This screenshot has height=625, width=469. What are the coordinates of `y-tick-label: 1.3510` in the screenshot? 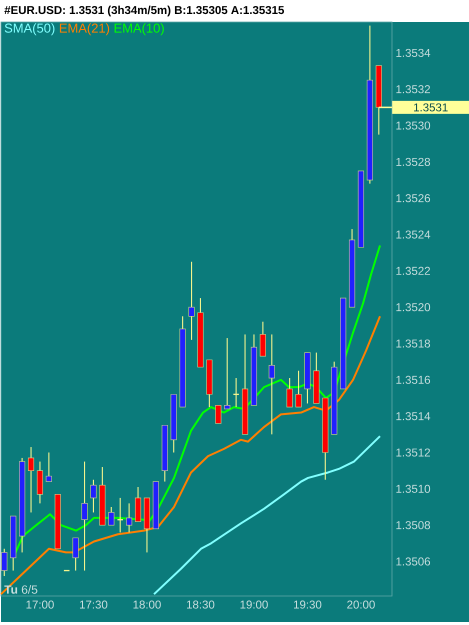 It's located at (413, 488).